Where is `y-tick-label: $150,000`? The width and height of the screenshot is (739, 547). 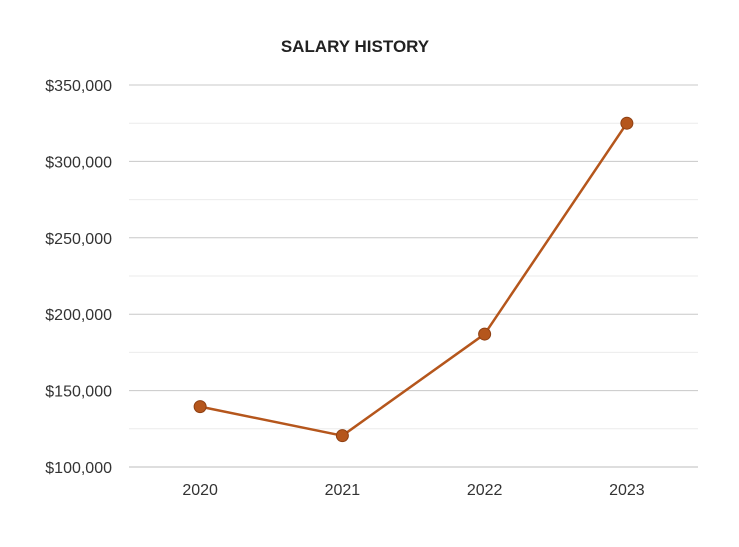
y-tick-label: $150,000 is located at coordinates (78, 392).